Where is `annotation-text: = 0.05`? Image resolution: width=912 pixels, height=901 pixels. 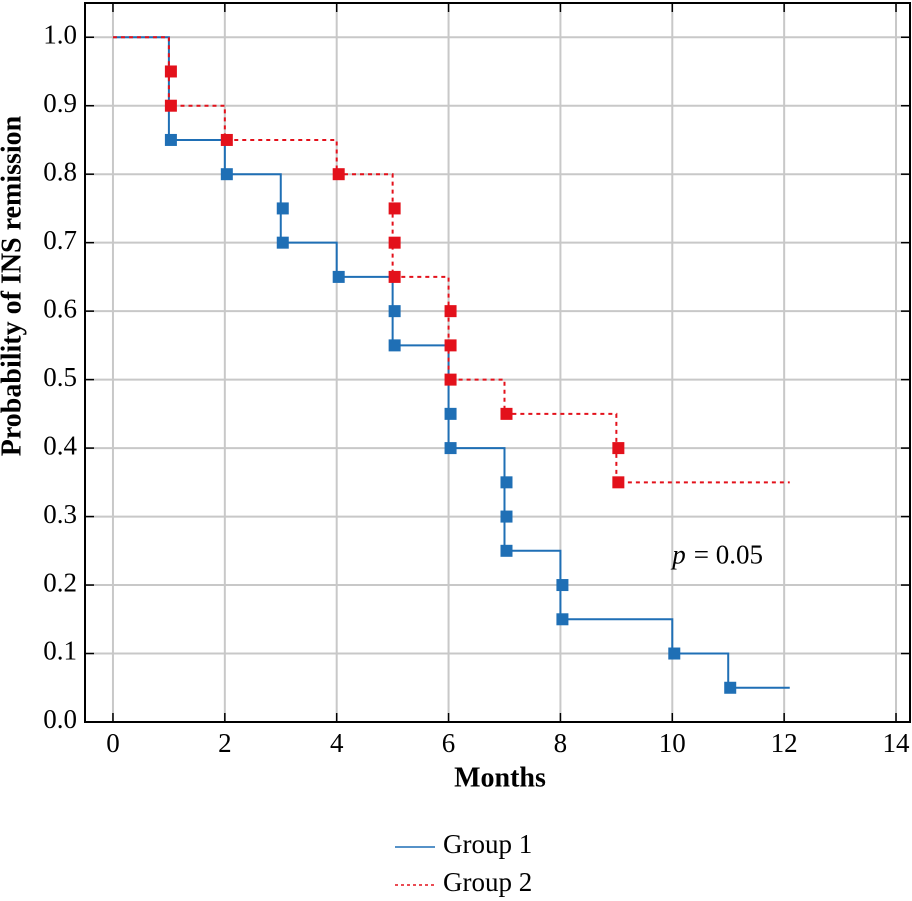
annotation-text: = 0.05 is located at coordinates (728, 555).